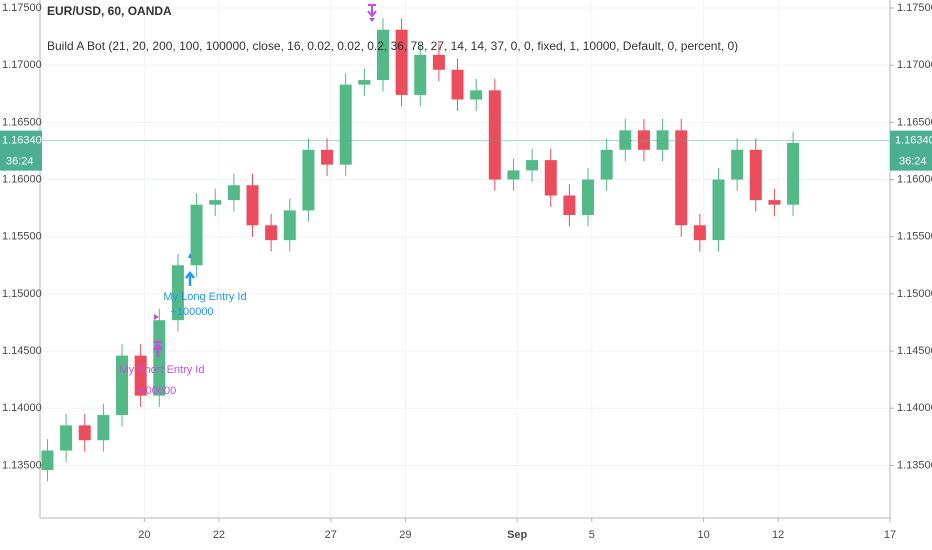  Describe the element at coordinates (109, 11) in the screenshot. I see `chart-title: EUR/USD, 60, OANDA` at that location.